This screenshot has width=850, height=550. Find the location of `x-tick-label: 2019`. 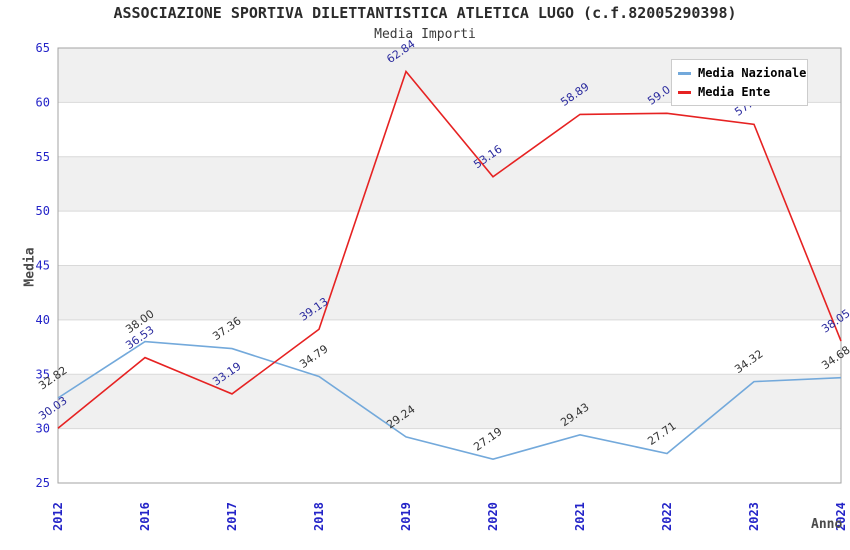

x-tick-label: 2019 is located at coordinates (406, 516).